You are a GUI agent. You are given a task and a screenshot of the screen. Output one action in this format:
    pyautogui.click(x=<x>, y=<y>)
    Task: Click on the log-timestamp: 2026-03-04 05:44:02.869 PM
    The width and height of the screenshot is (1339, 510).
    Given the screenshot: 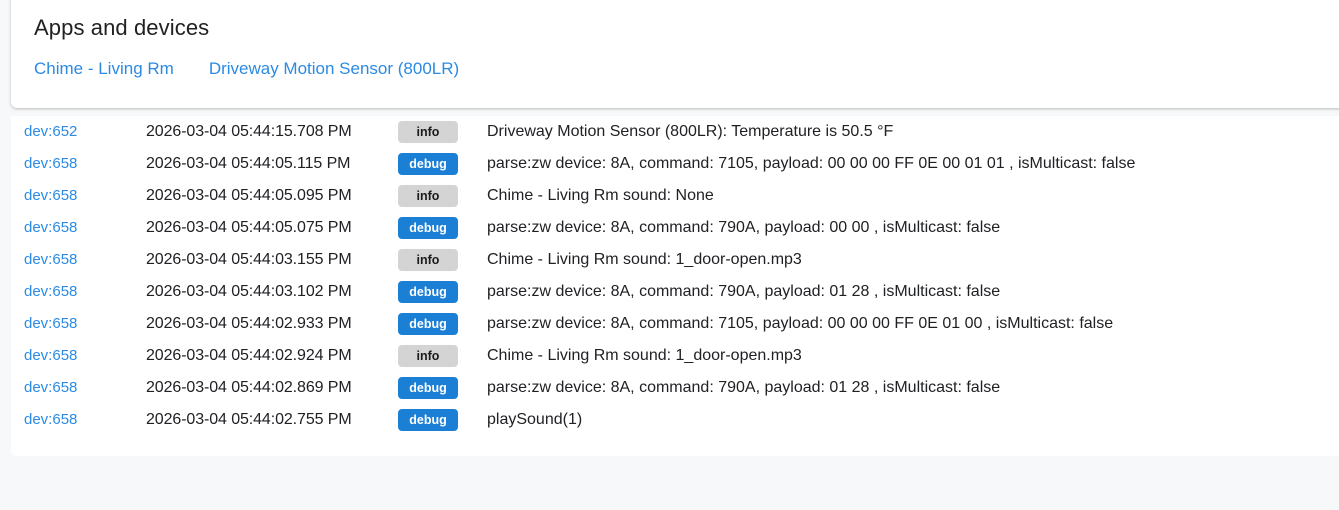 What is the action you would take?
    pyautogui.click(x=249, y=387)
    